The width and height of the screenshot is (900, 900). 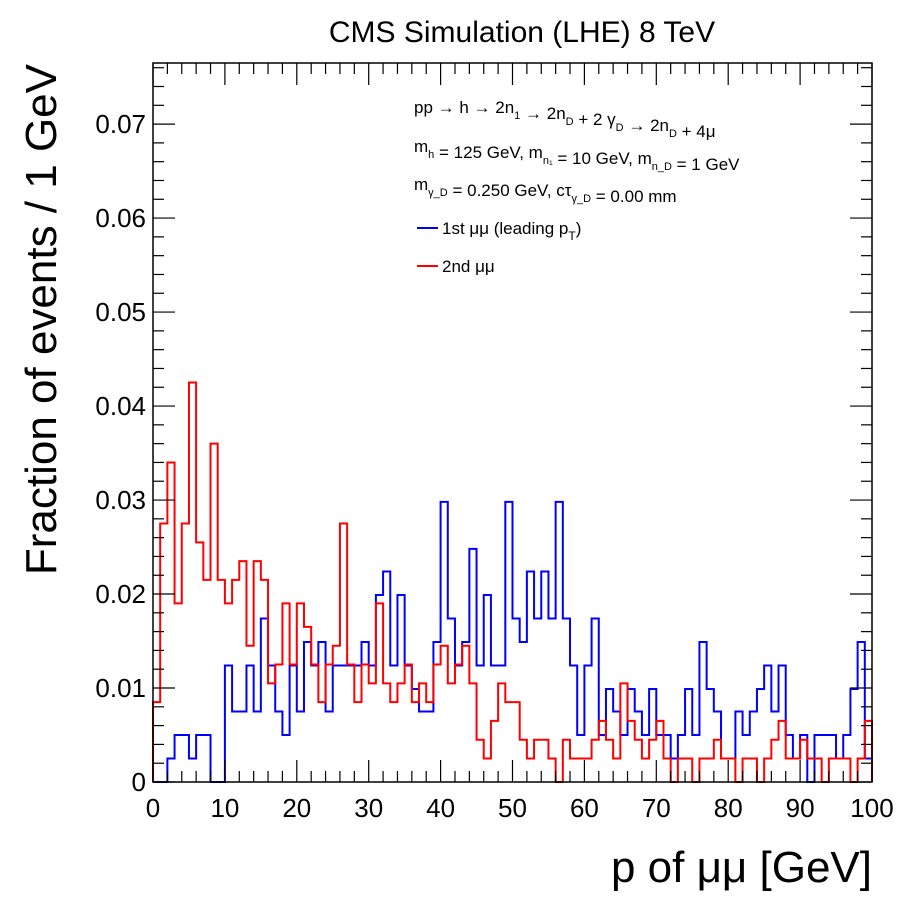 What do you see at coordinates (511, 231) in the screenshot?
I see `legend-label-series-1: 1st μμ (leading pT)` at bounding box center [511, 231].